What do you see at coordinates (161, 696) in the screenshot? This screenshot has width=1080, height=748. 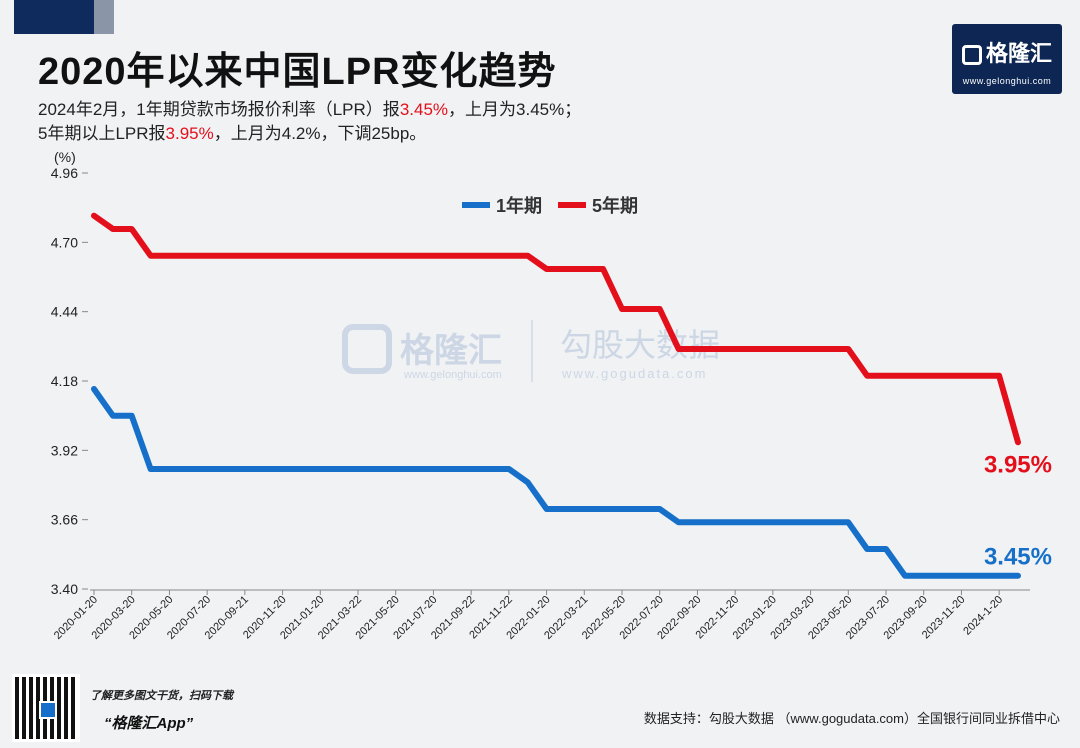 I see `promo-line: 了解更多图文干货，扫码下载` at bounding box center [161, 696].